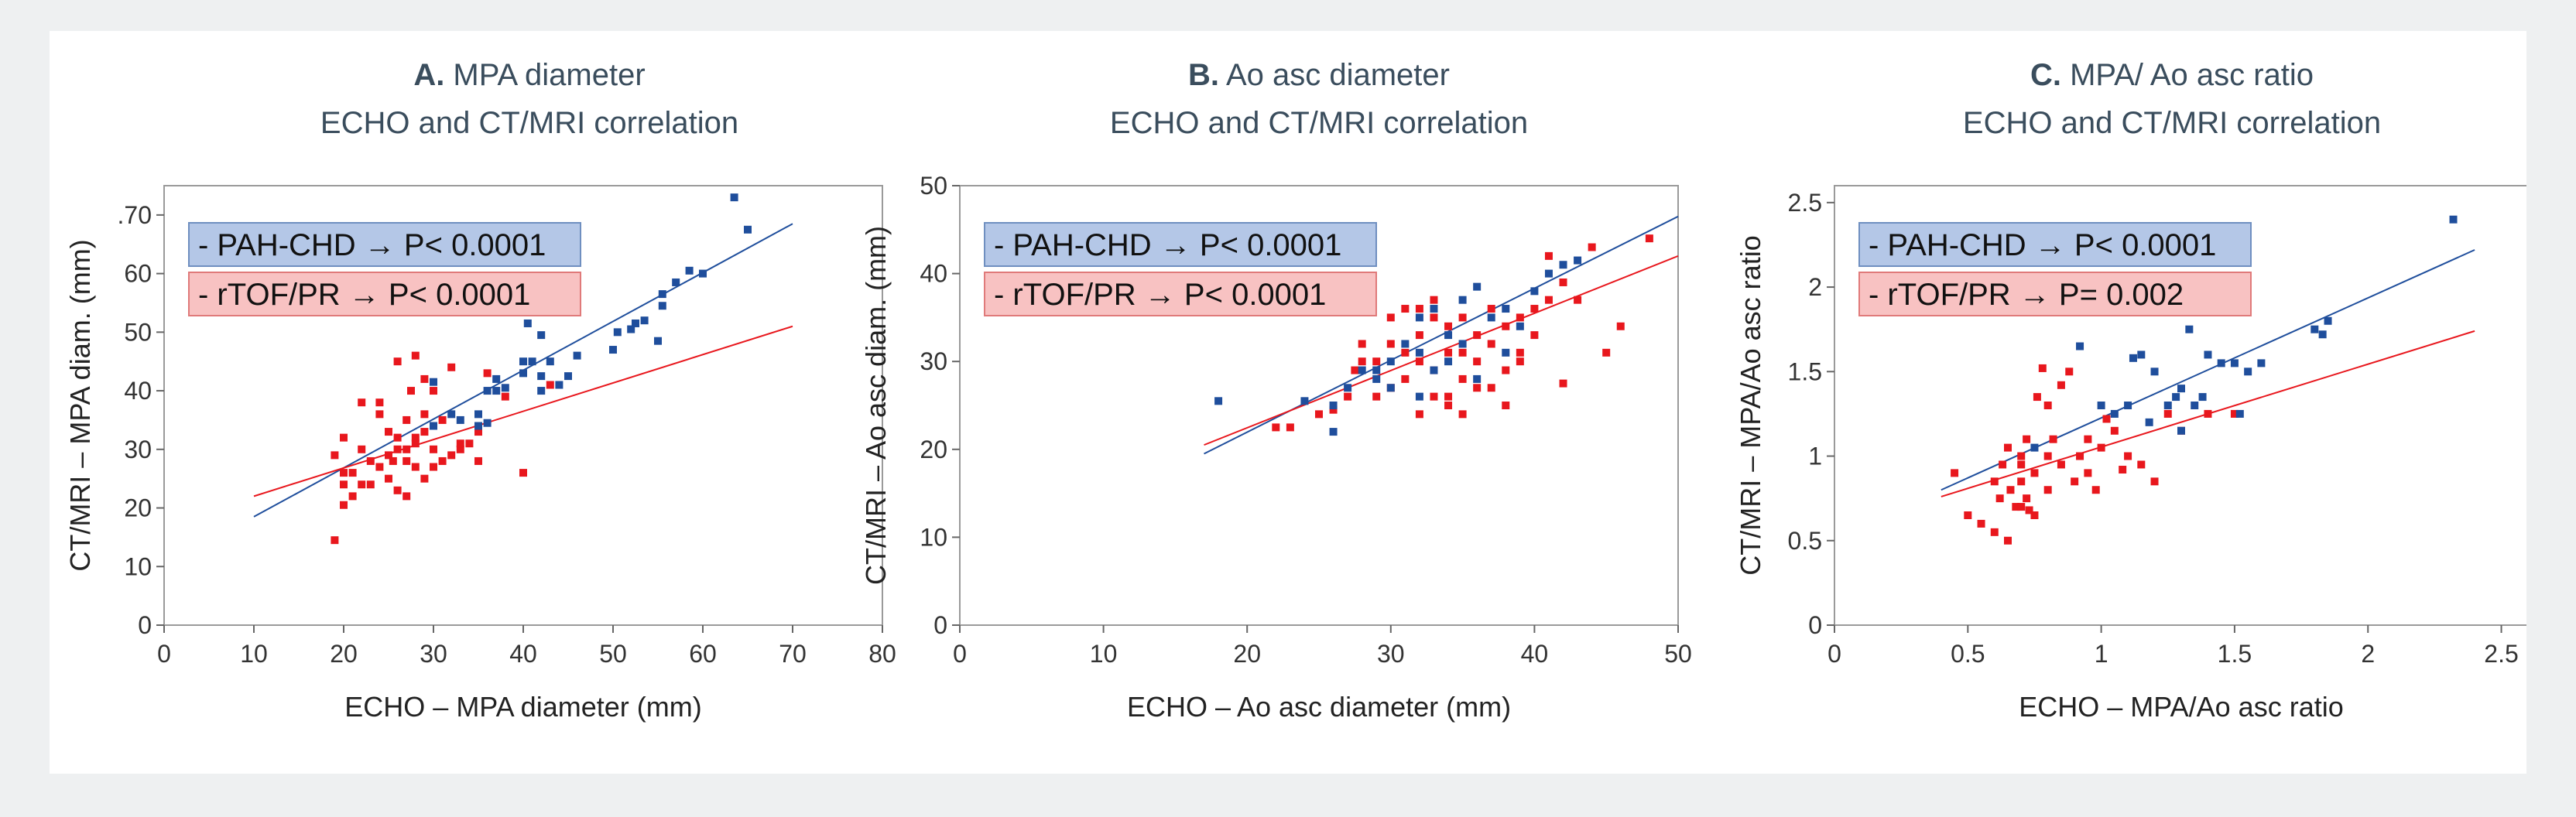 The width and height of the screenshot is (2576, 817). I want to click on y-tick-label: 1, so click(1815, 456).